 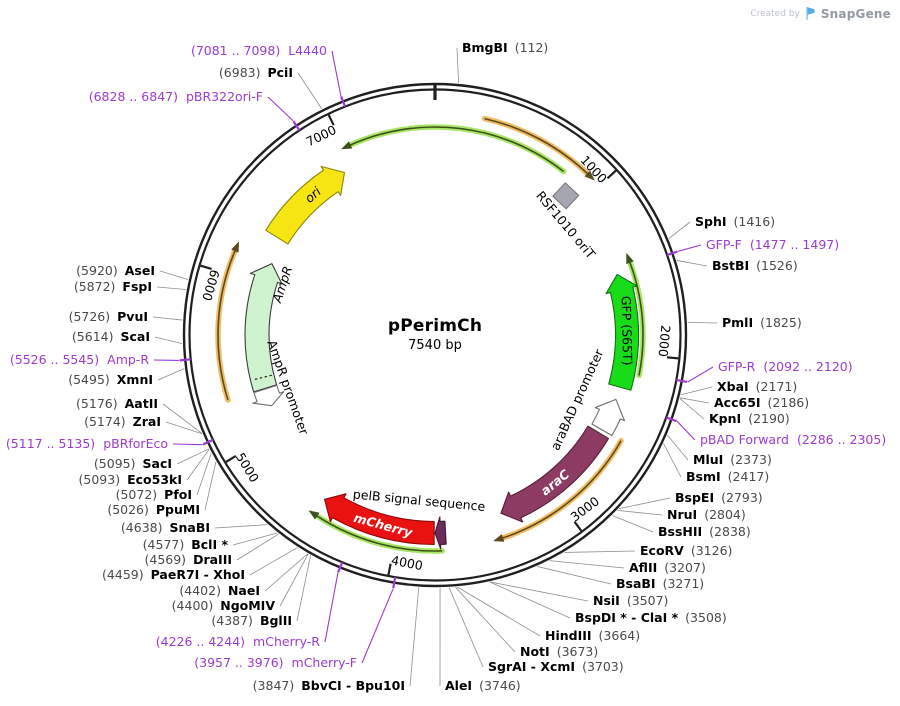 What do you see at coordinates (329, 685) in the screenshot?
I see `enzyme-label: (3847) BbvCI - Bpu10I` at bounding box center [329, 685].